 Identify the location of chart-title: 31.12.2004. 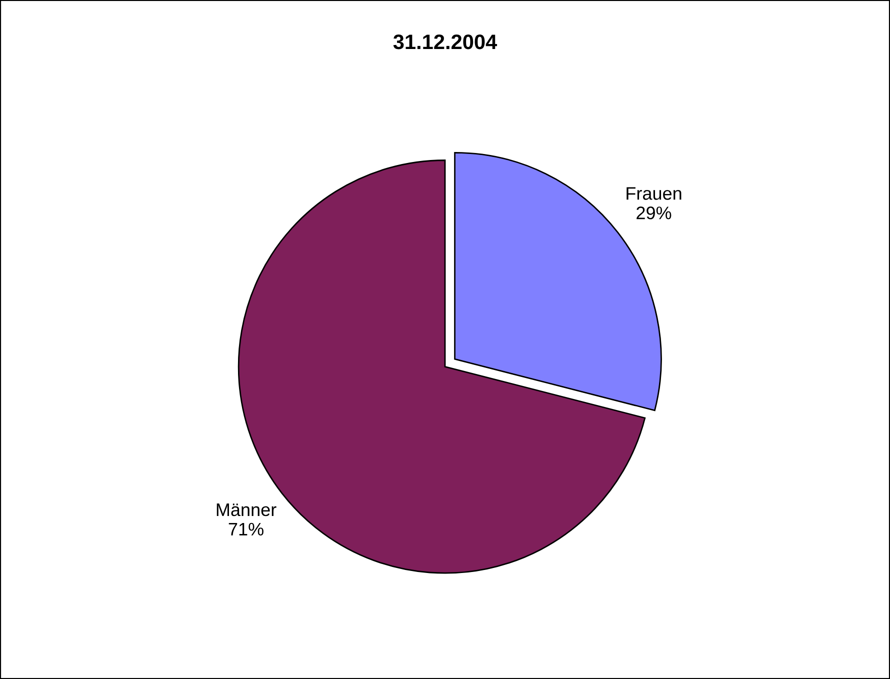
(445, 42).